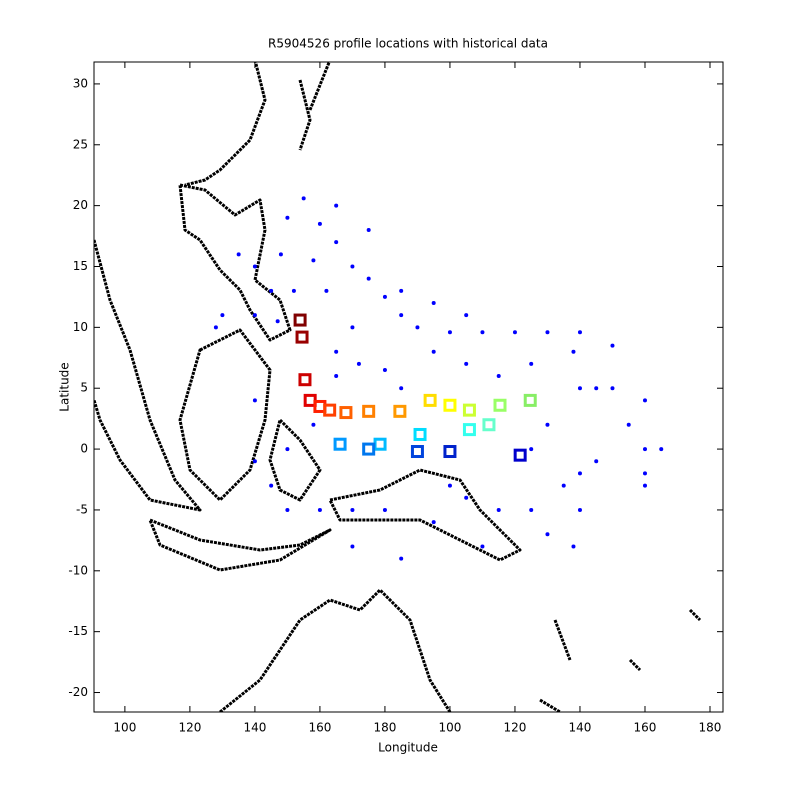 This screenshot has height=800, width=800. What do you see at coordinates (580, 728) in the screenshot?
I see `x-tick-label: 140` at bounding box center [580, 728].